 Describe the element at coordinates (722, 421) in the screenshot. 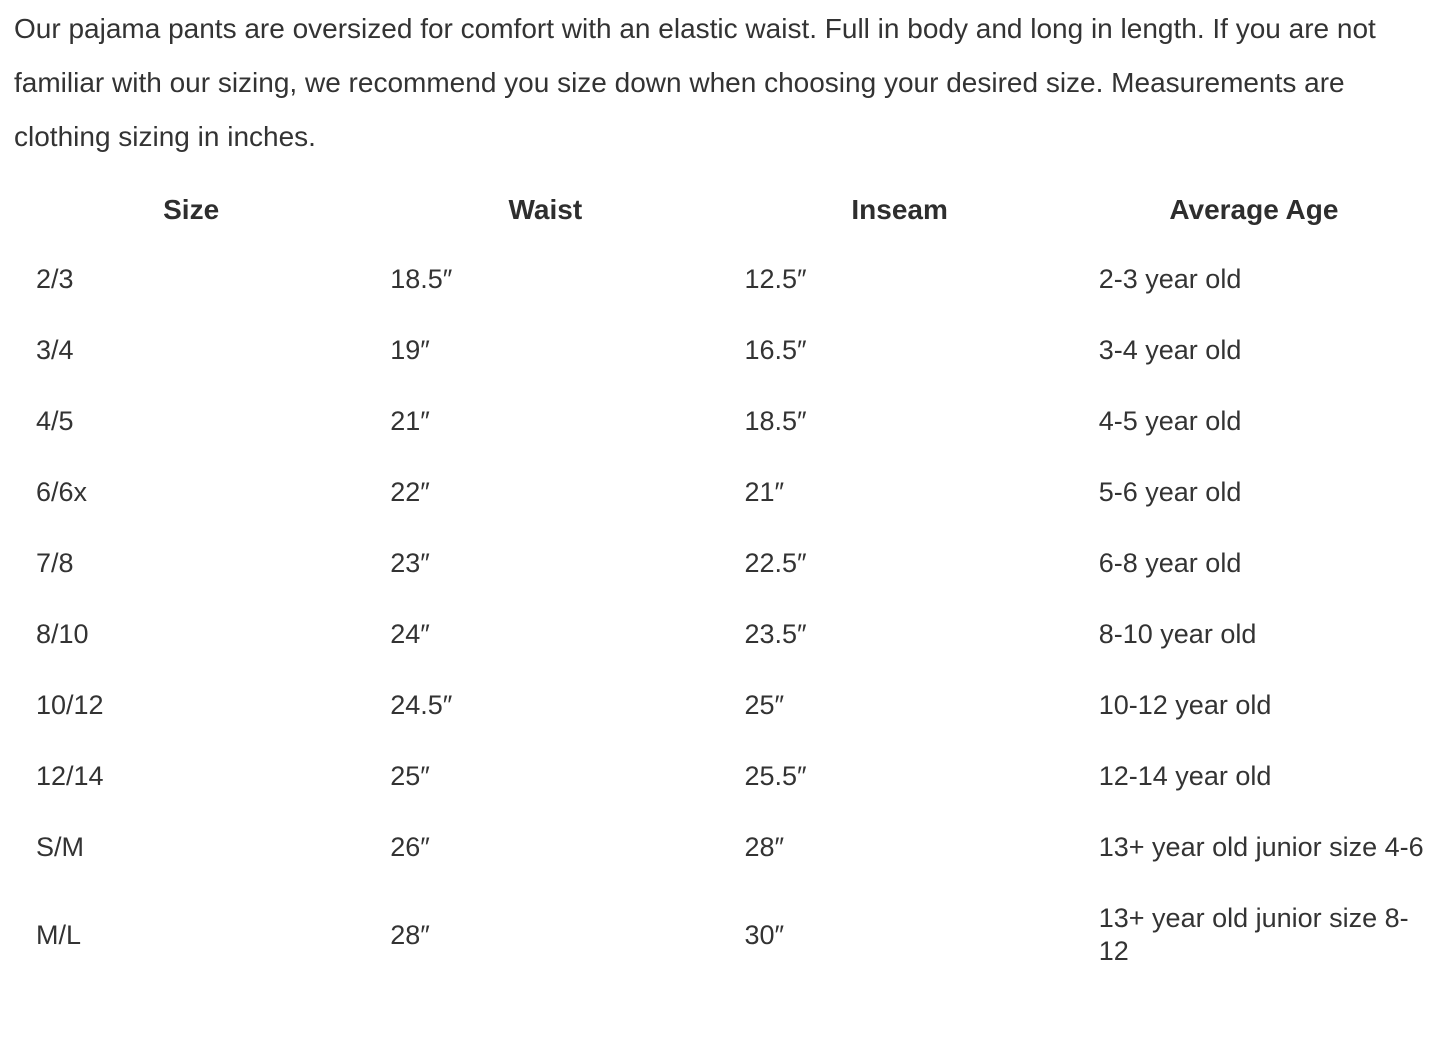

I see `table-row: 4/5 21″ 18.5″ 4-5 year old` at that location.